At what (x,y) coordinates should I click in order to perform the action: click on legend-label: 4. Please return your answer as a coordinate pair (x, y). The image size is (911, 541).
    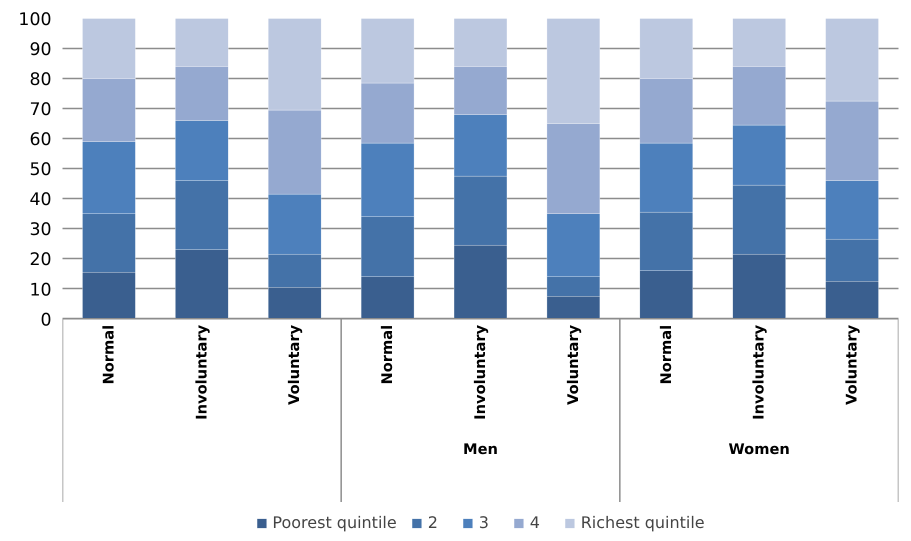
    Looking at the image, I should click on (535, 522).